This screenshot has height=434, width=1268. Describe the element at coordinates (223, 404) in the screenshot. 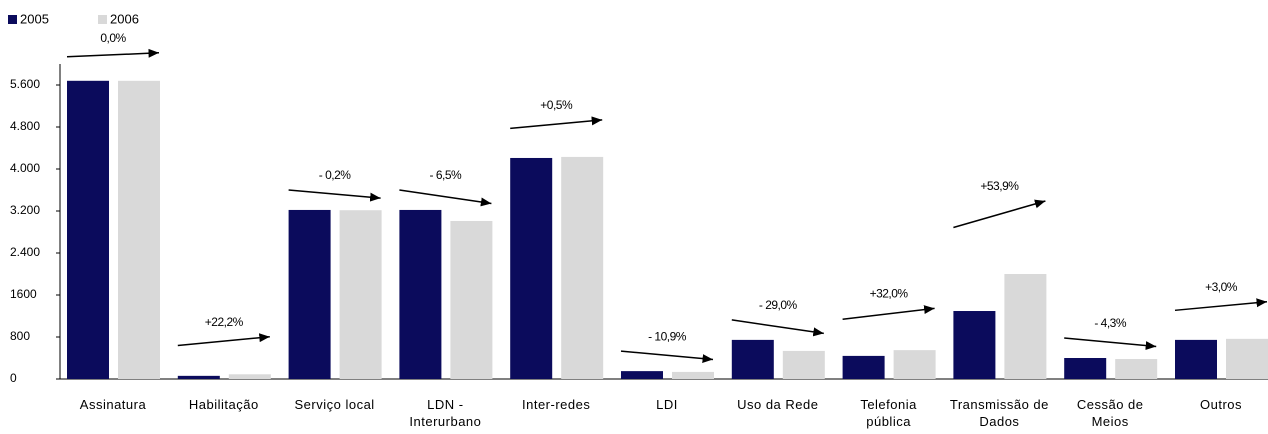

I see `x-tick-label: Habilitação` at that location.